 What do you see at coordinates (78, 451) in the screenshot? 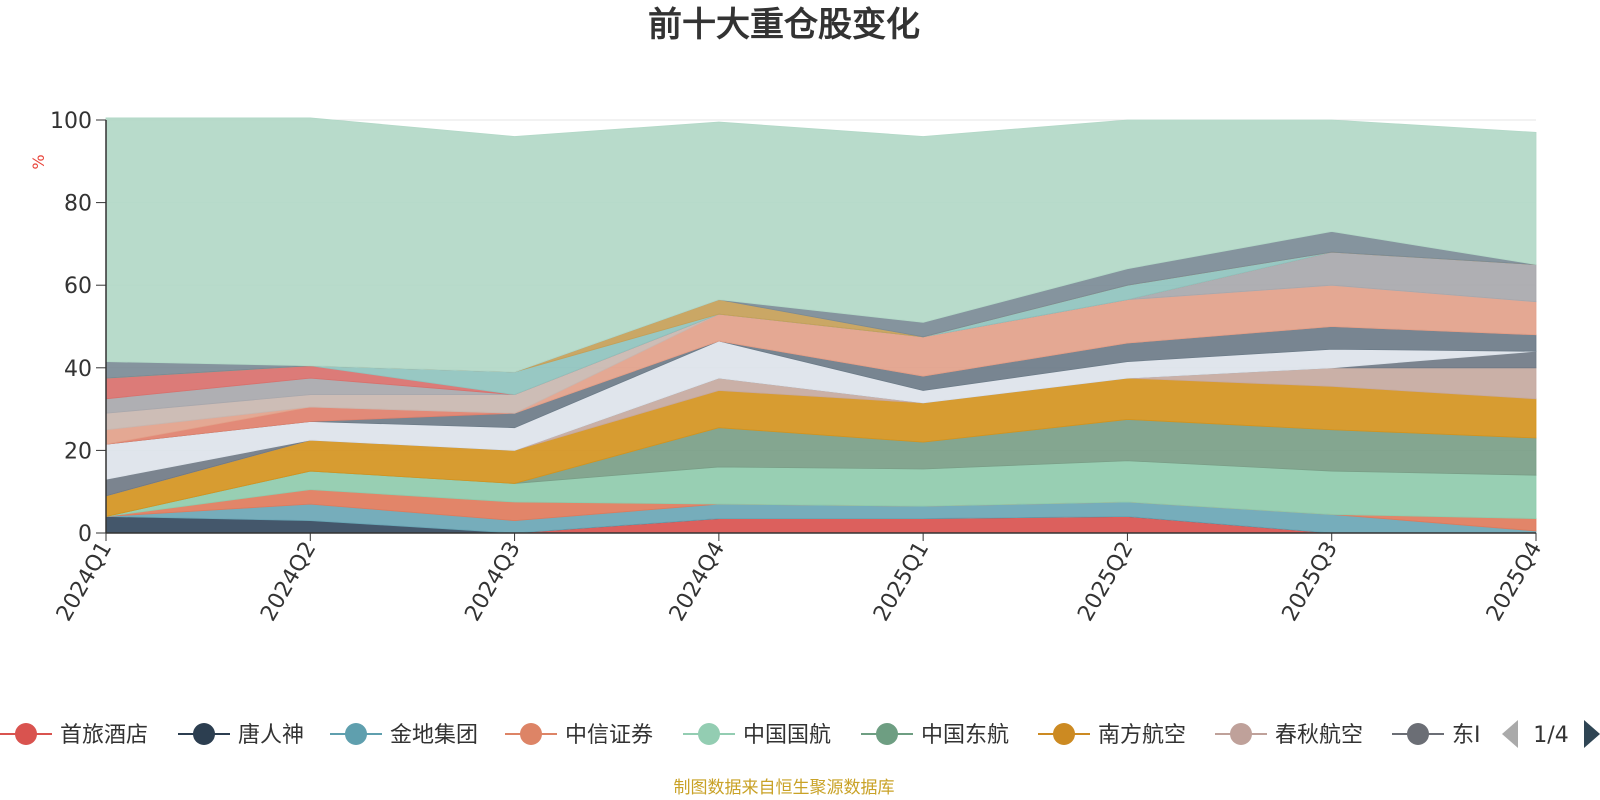
I see `y-tick-label: 20` at bounding box center [78, 451].